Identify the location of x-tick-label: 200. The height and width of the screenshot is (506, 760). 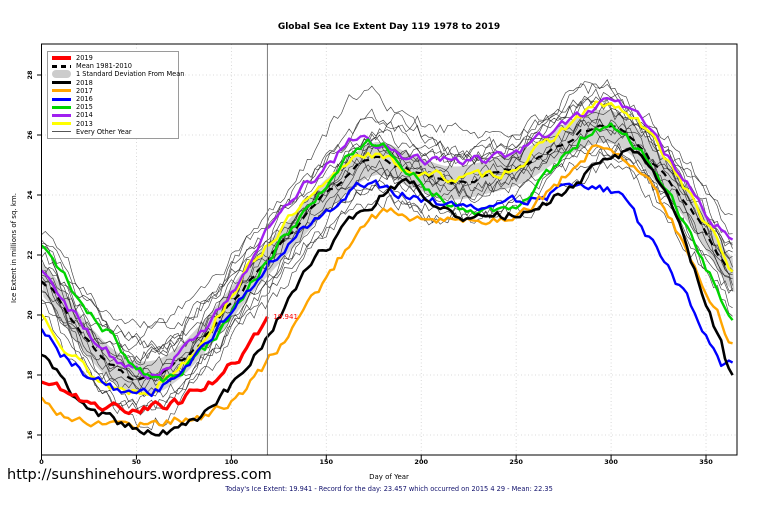
(421, 462).